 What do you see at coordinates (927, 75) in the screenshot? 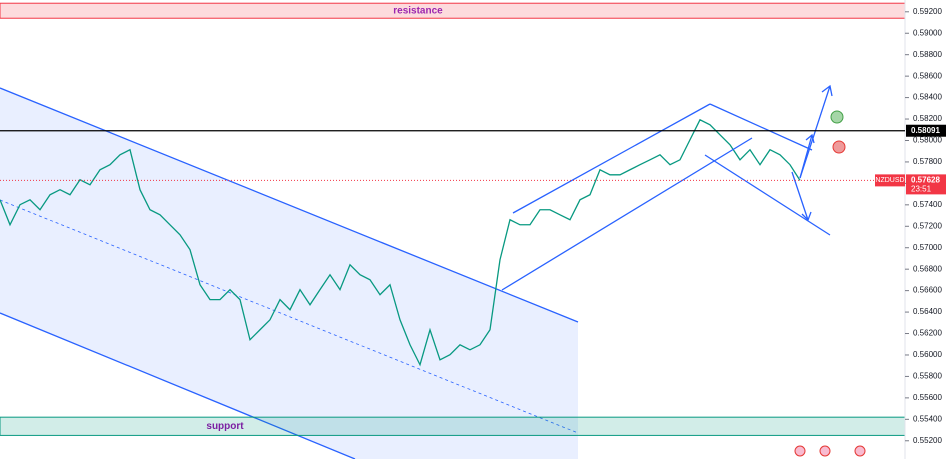
I see `y-tick-label: 0.58600` at bounding box center [927, 75].